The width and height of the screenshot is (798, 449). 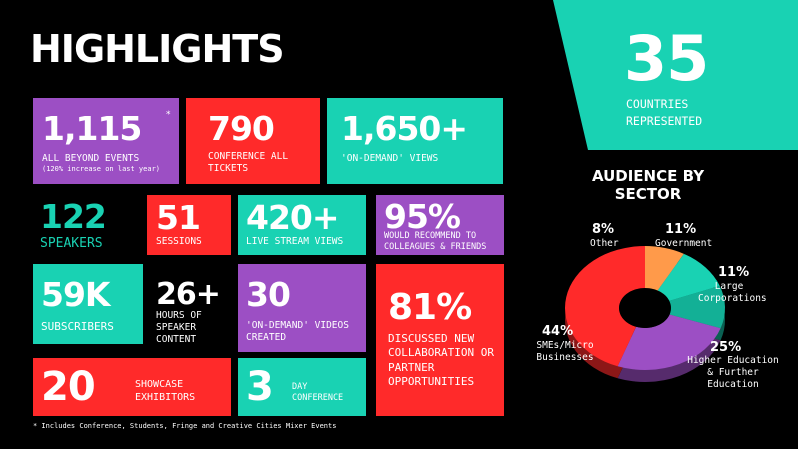 I want to click on ondemand-views-tile: 1,650+ 'ON-DEMAND' VIEWS, so click(x=415, y=141).